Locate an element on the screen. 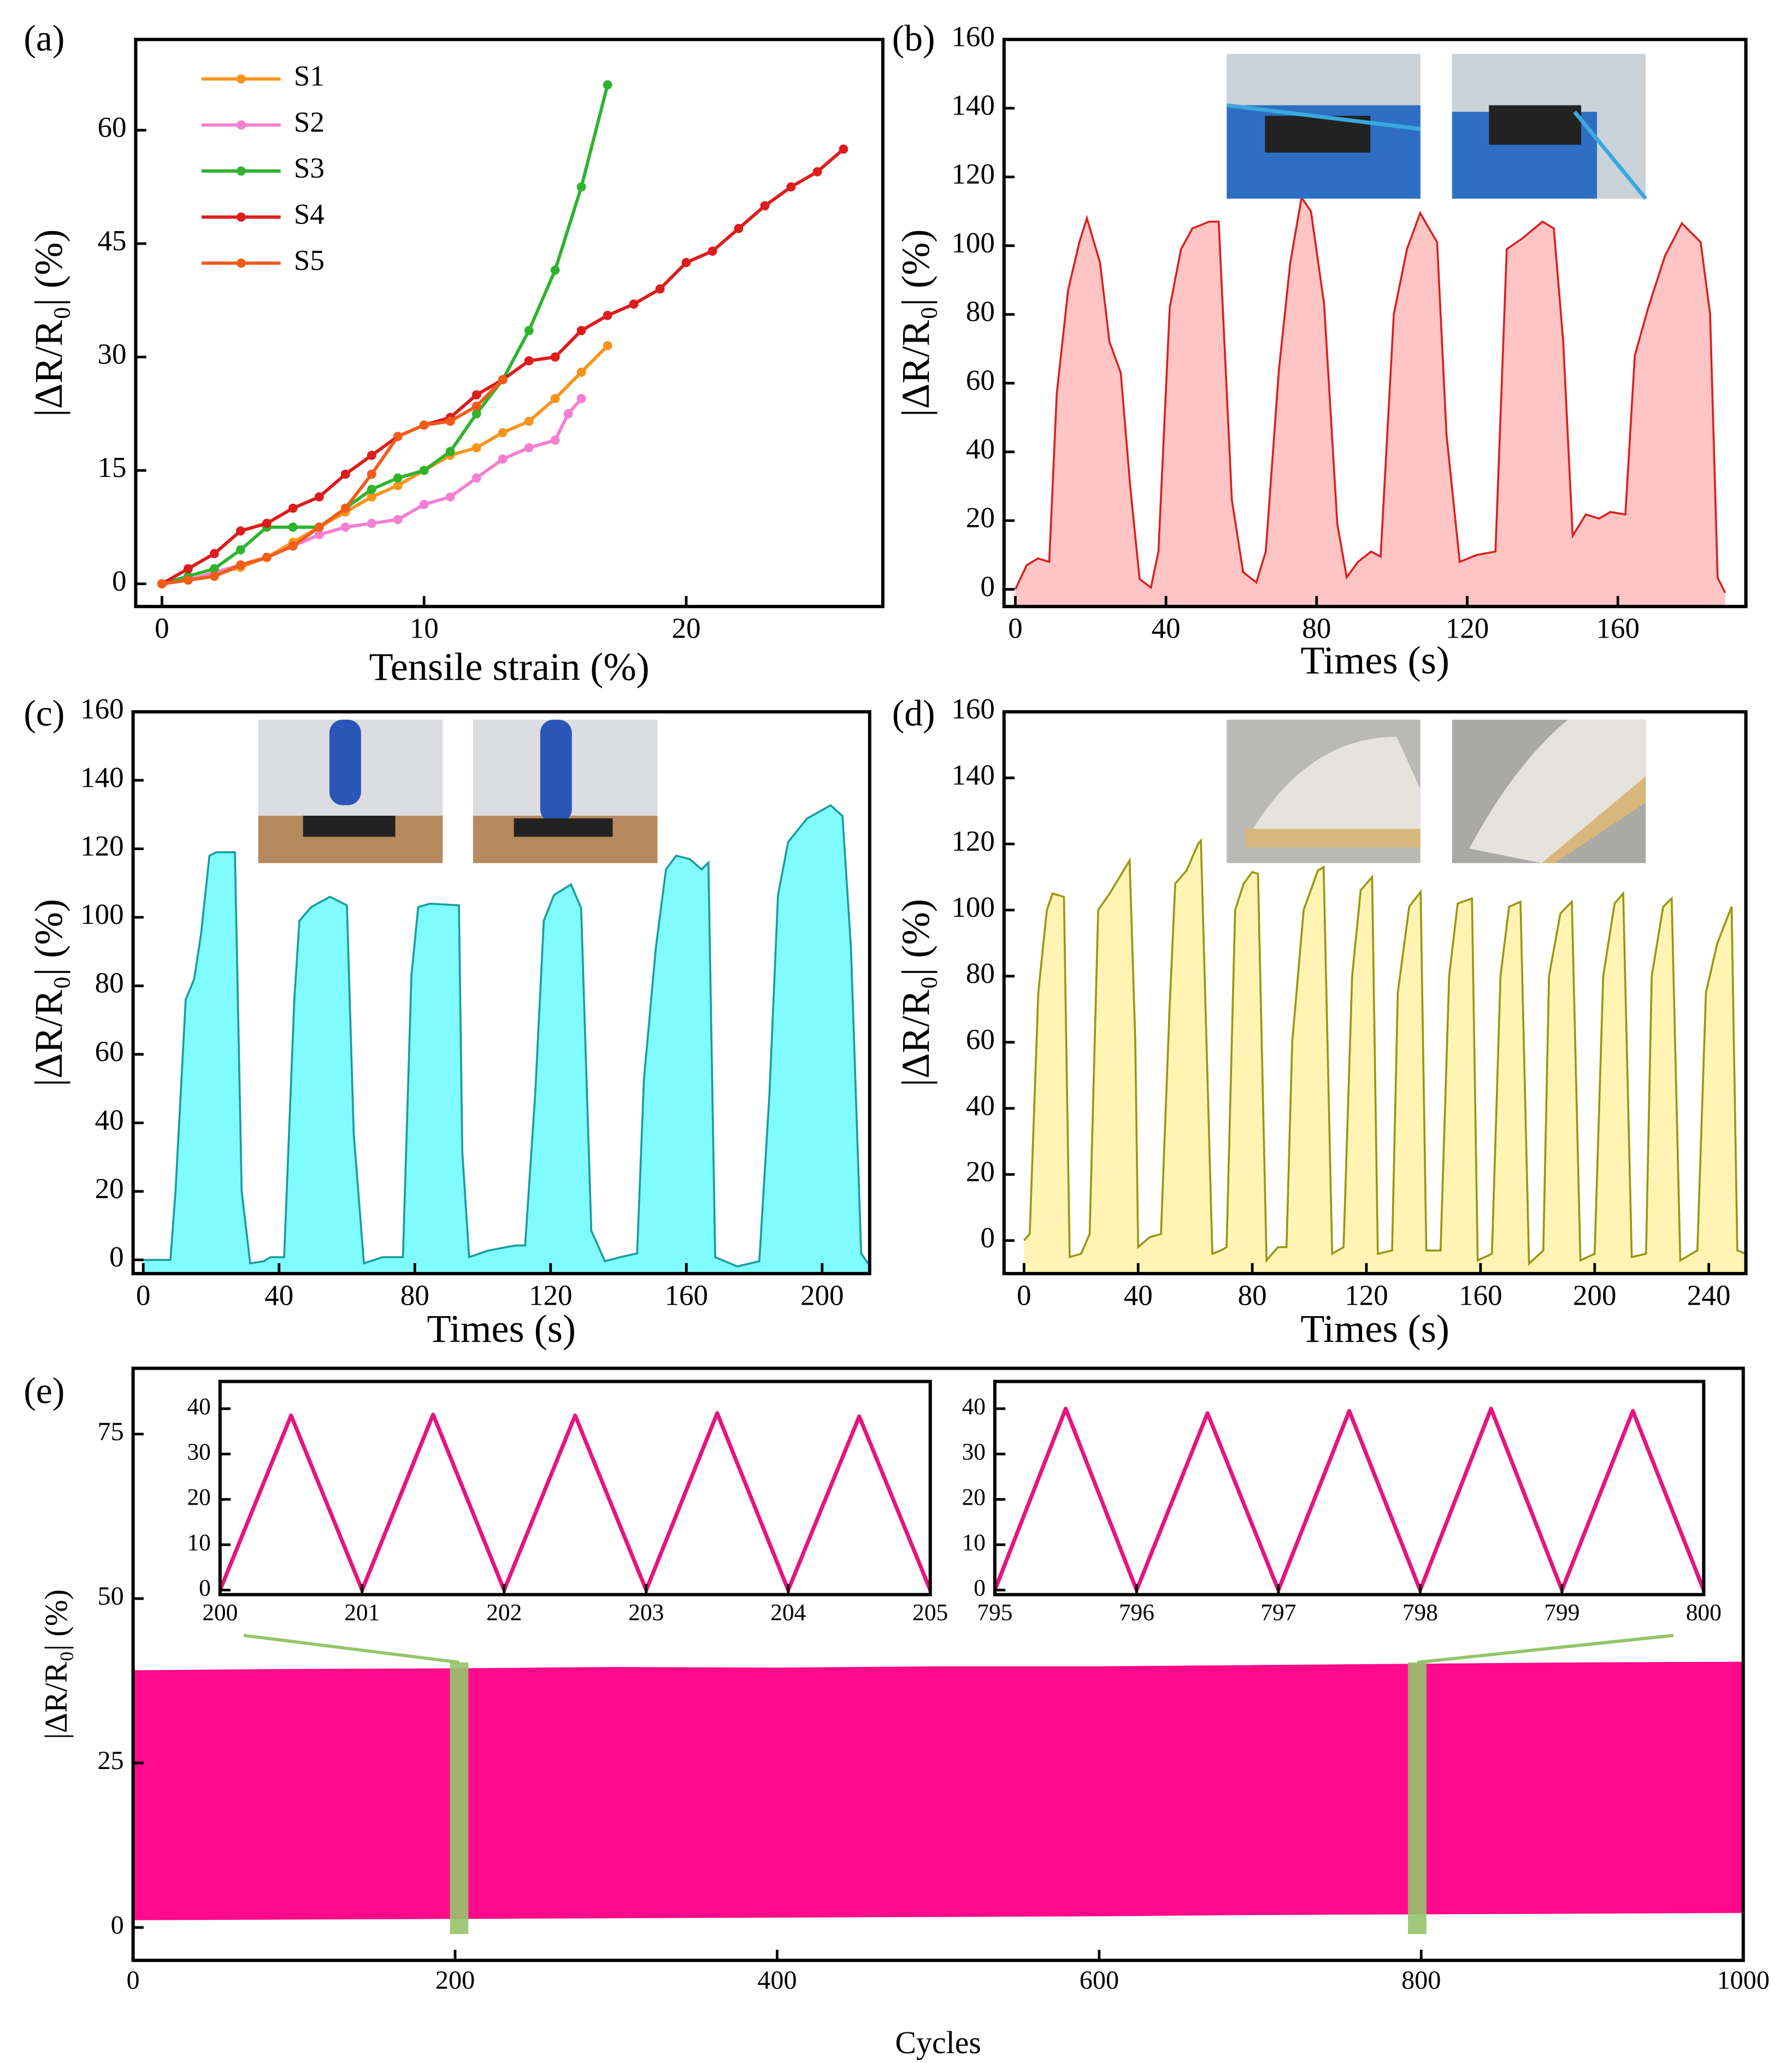 The image size is (1792, 2063). x-tick-label: 160 is located at coordinates (1480, 1295).